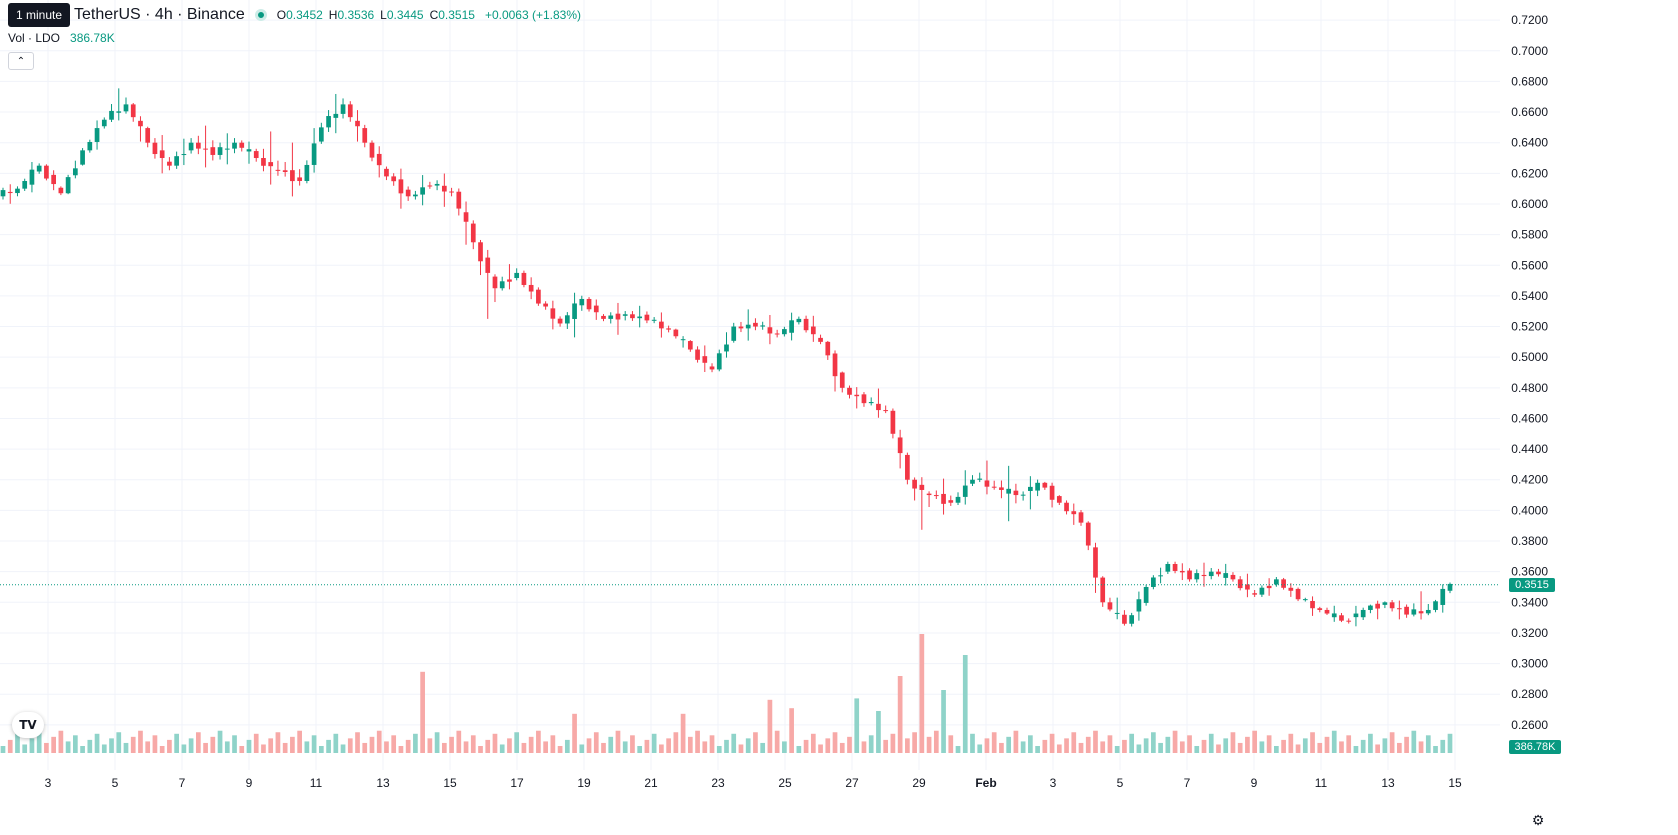  Describe the element at coordinates (159, 14) in the screenshot. I see `symbol-title: TetherUS · 4h · Binance` at that location.